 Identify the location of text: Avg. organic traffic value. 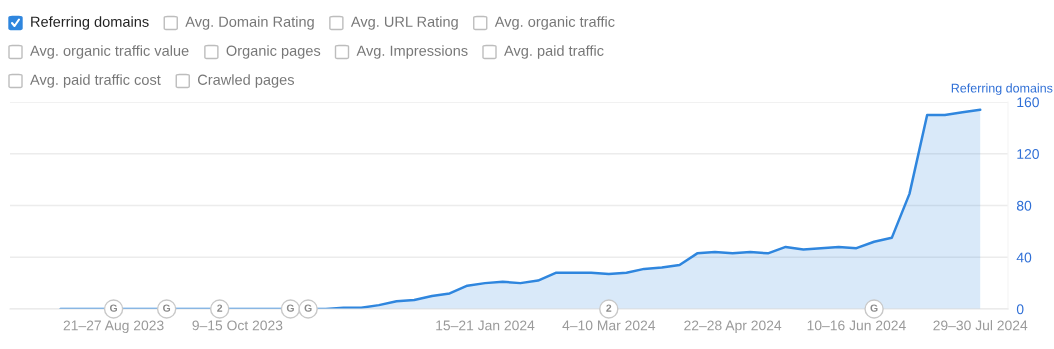
(109, 52).